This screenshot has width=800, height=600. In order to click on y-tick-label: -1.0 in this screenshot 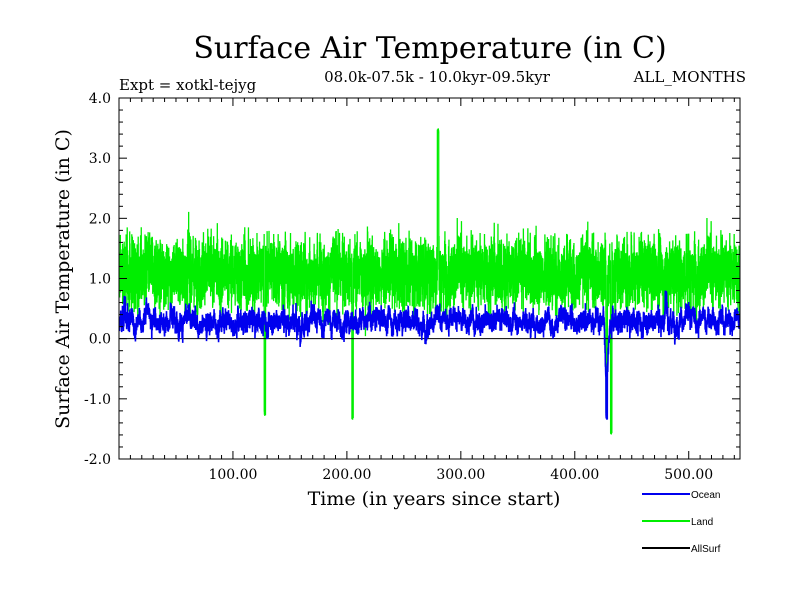, I will do `click(97, 400)`.